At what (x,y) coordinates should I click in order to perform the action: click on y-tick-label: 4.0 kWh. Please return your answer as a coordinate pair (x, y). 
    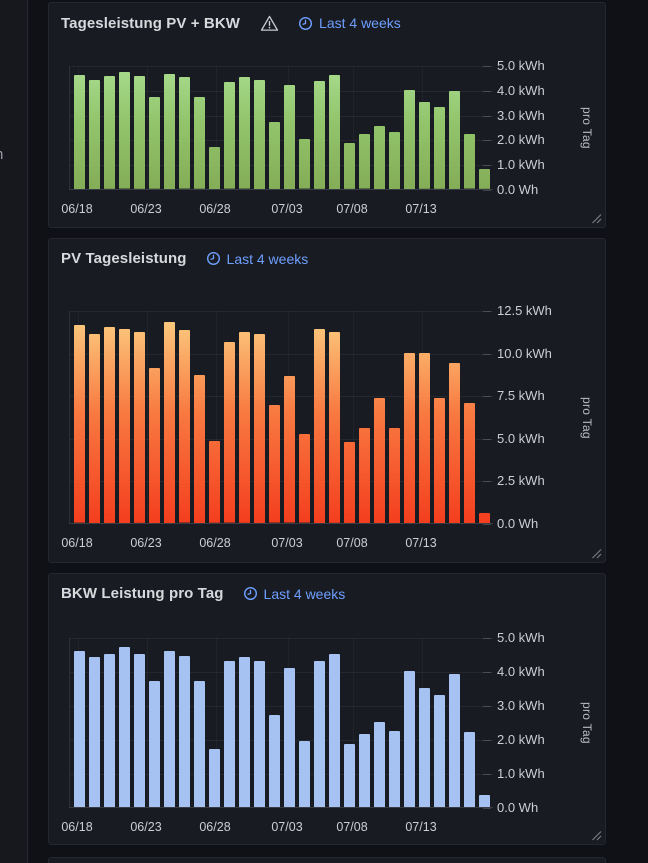
    Looking at the image, I should click on (521, 90).